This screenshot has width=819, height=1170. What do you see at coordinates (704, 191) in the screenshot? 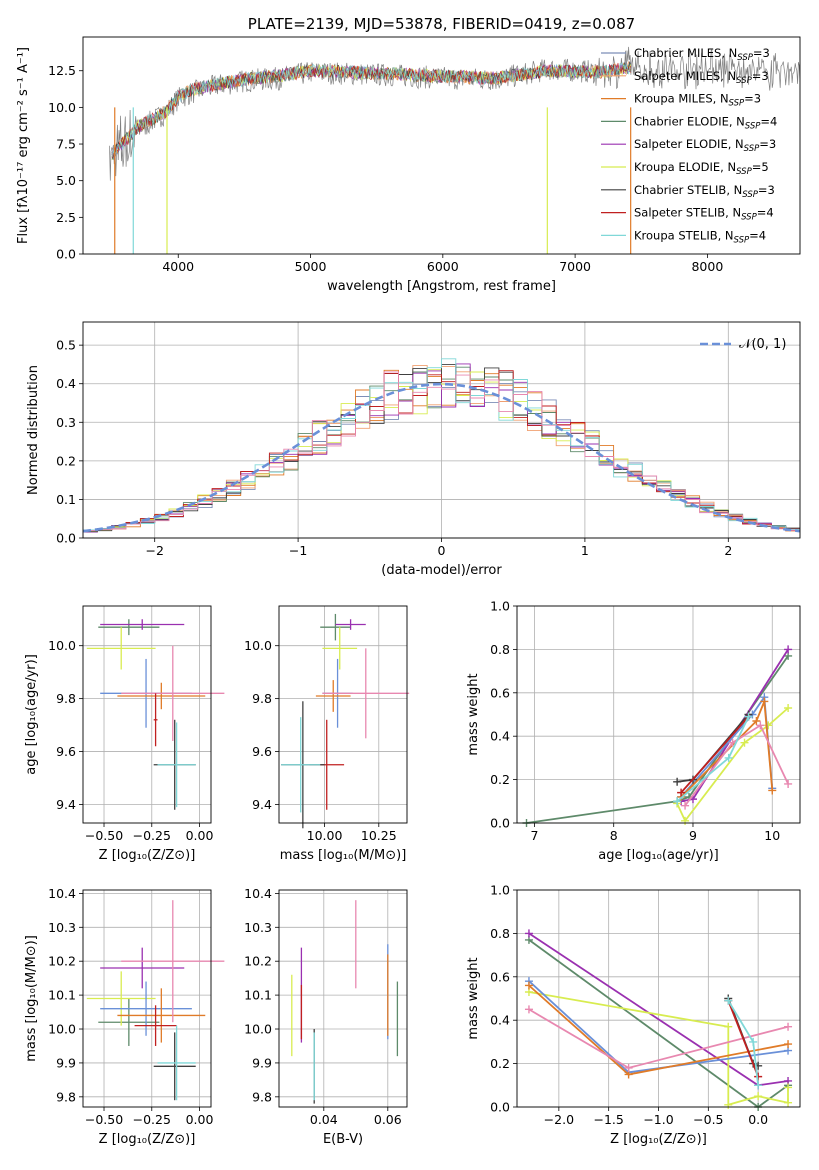
I see `legend-entry: Chabrier STELIB, NSSP=3` at bounding box center [704, 191].